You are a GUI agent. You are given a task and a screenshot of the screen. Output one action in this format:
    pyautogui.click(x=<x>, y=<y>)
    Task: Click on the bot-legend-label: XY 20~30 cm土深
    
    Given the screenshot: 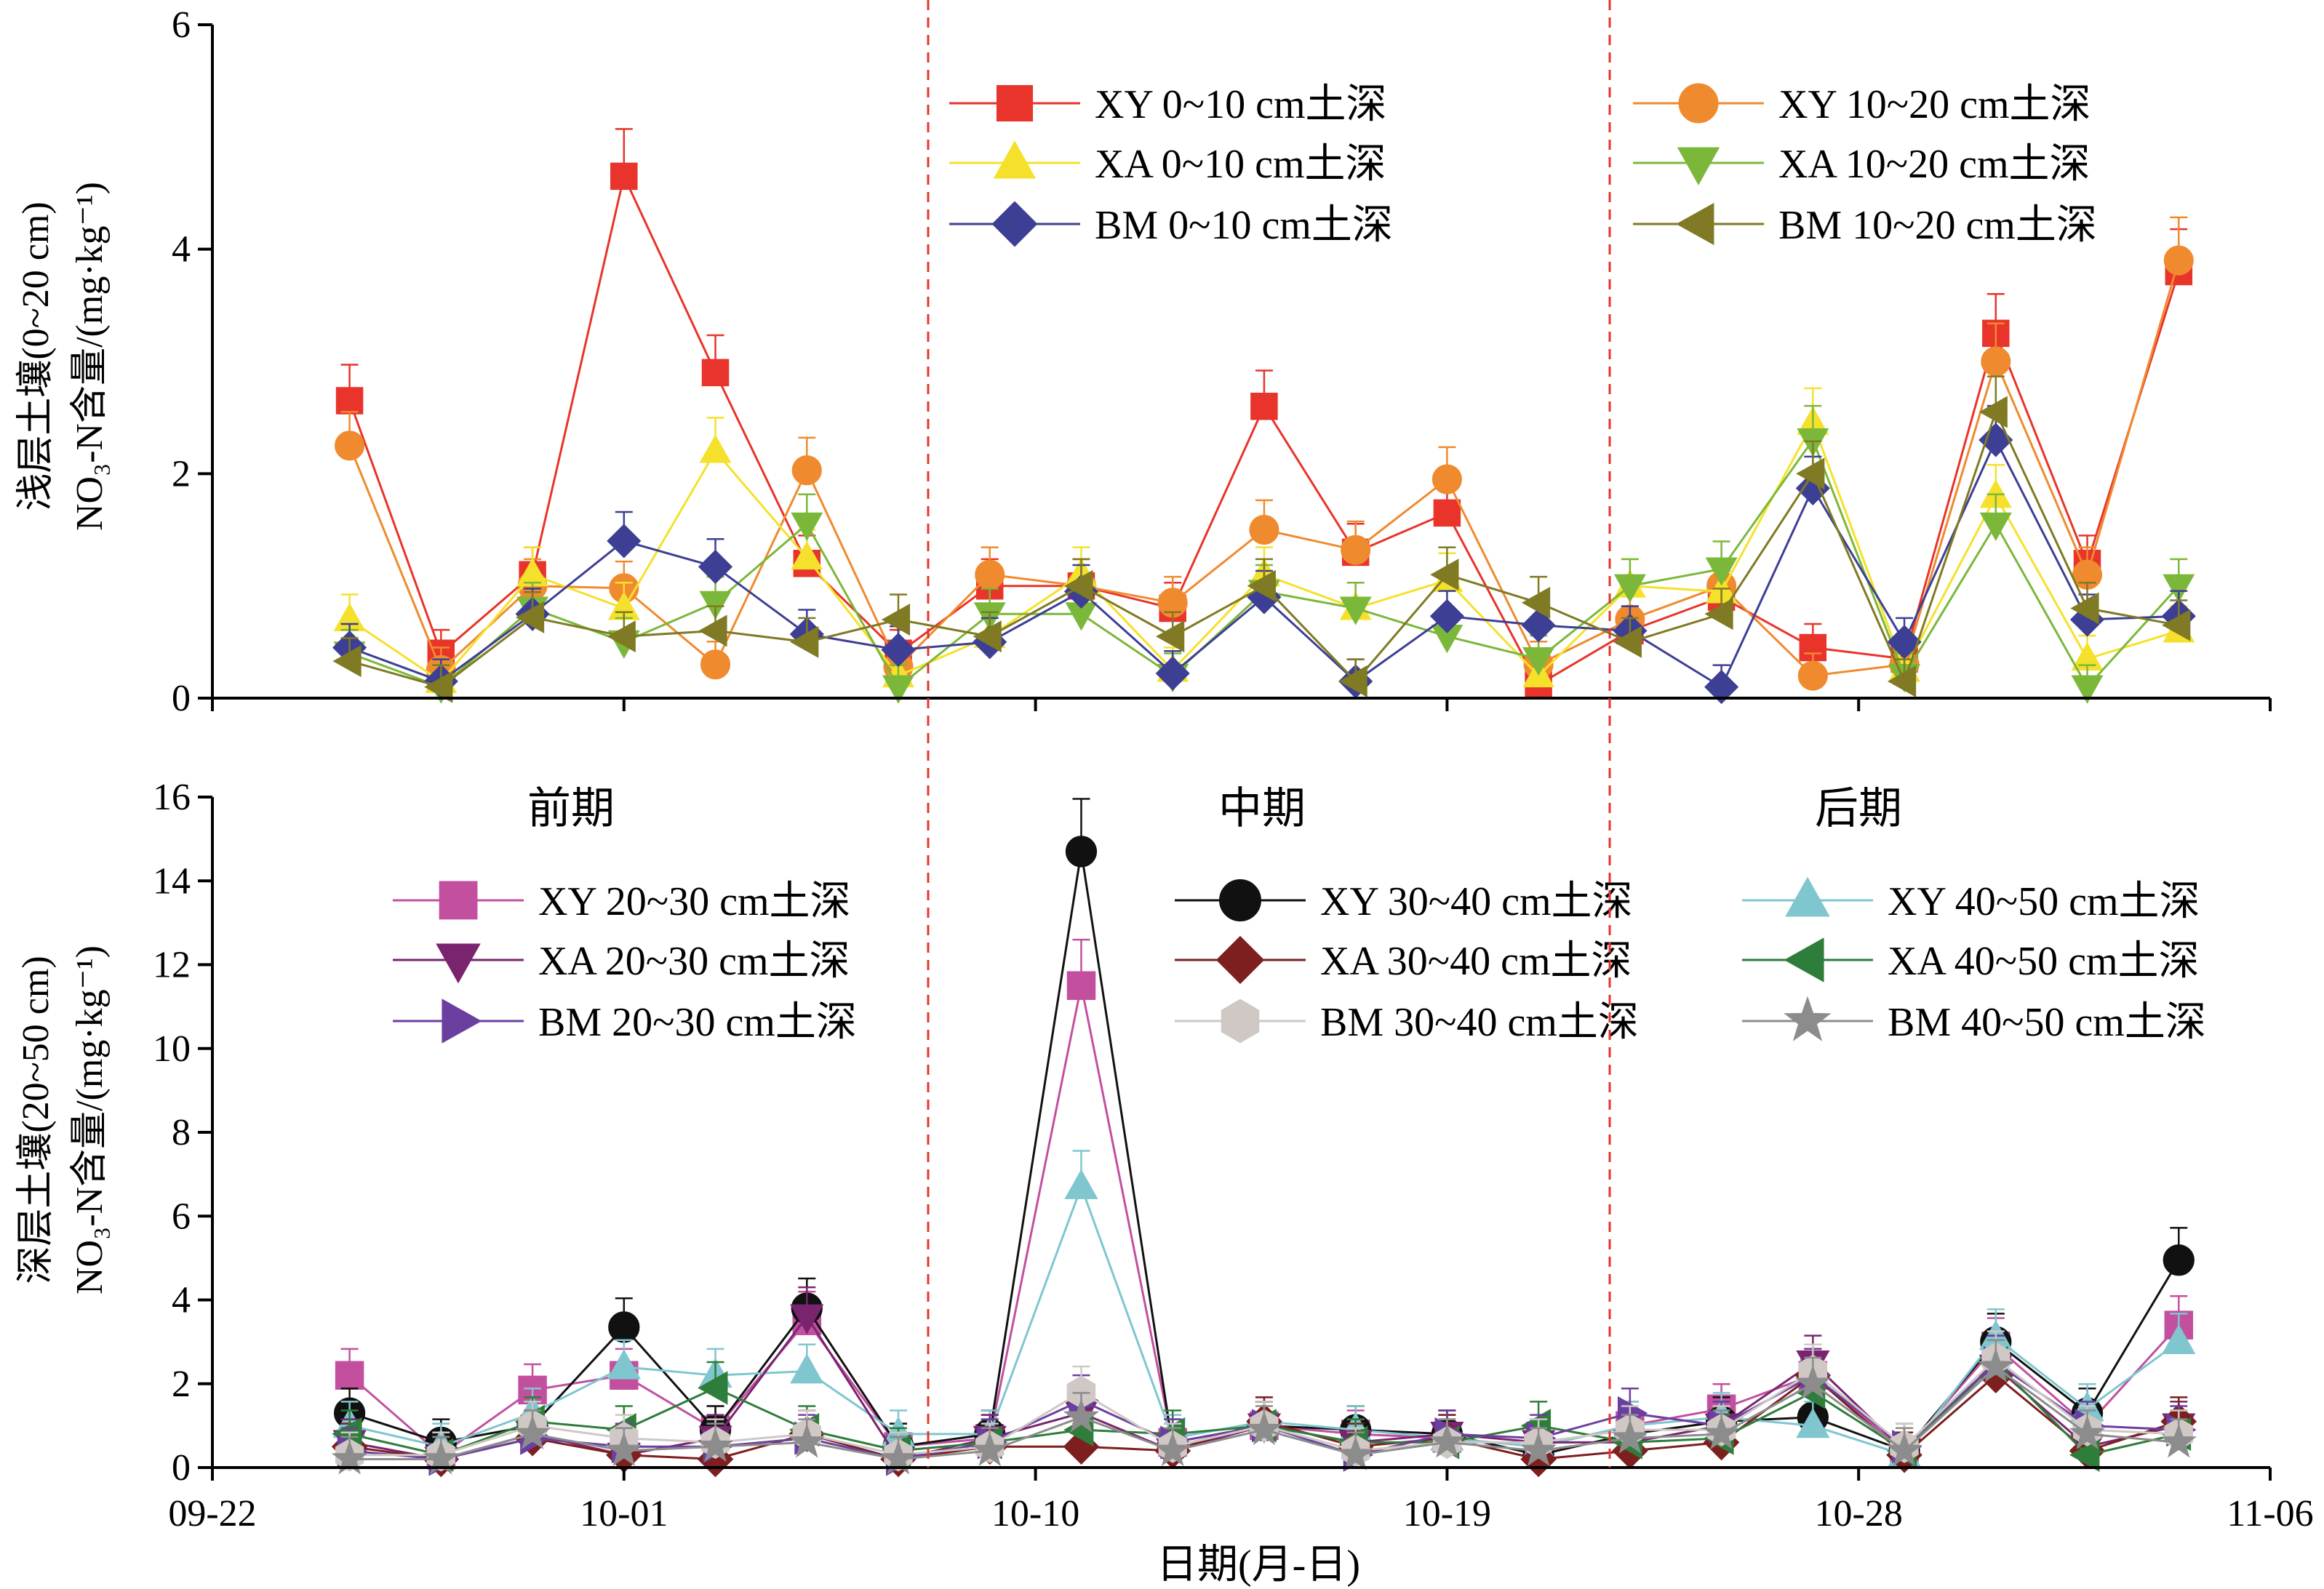 What is the action you would take?
    pyautogui.click(x=694, y=901)
    